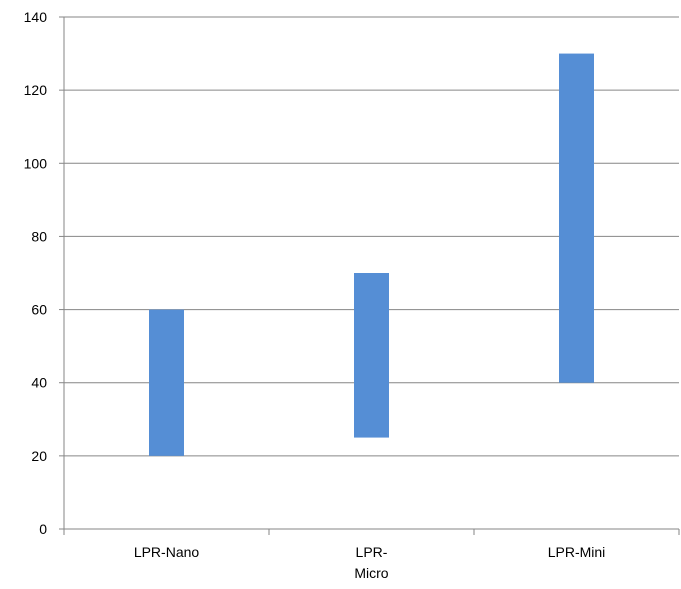 The width and height of the screenshot is (681, 589). Describe the element at coordinates (39, 236) in the screenshot. I see `y-tick-label: 80` at that location.